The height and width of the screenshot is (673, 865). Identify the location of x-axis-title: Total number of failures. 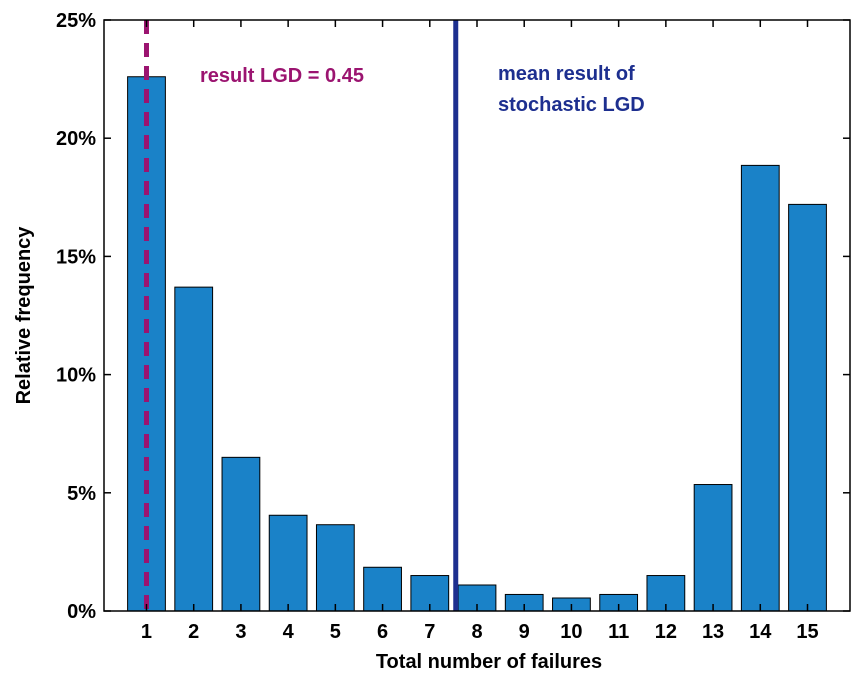
(489, 662).